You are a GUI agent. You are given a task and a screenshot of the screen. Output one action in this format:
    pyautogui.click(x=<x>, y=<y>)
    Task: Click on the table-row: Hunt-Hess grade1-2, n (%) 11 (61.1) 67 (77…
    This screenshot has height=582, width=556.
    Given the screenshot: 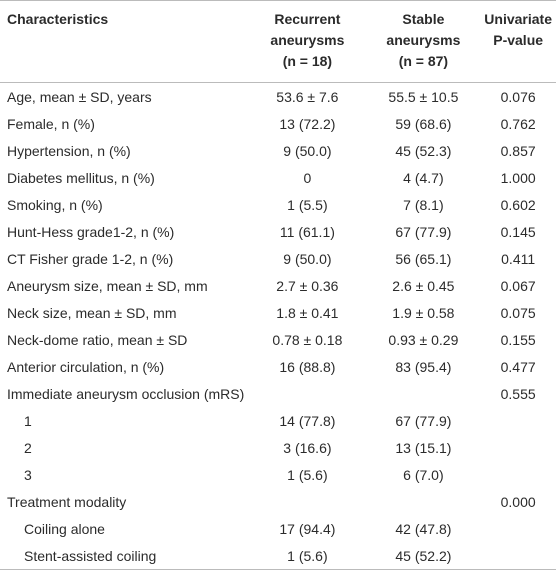 What is the action you would take?
    pyautogui.click(x=278, y=231)
    